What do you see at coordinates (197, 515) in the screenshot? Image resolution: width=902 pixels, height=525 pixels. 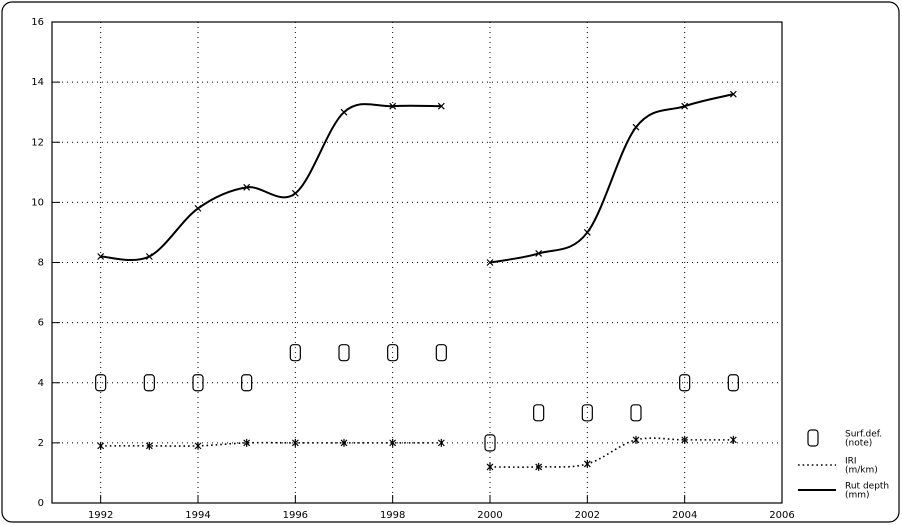 I see `x-tick-label: 1994` at bounding box center [197, 515].